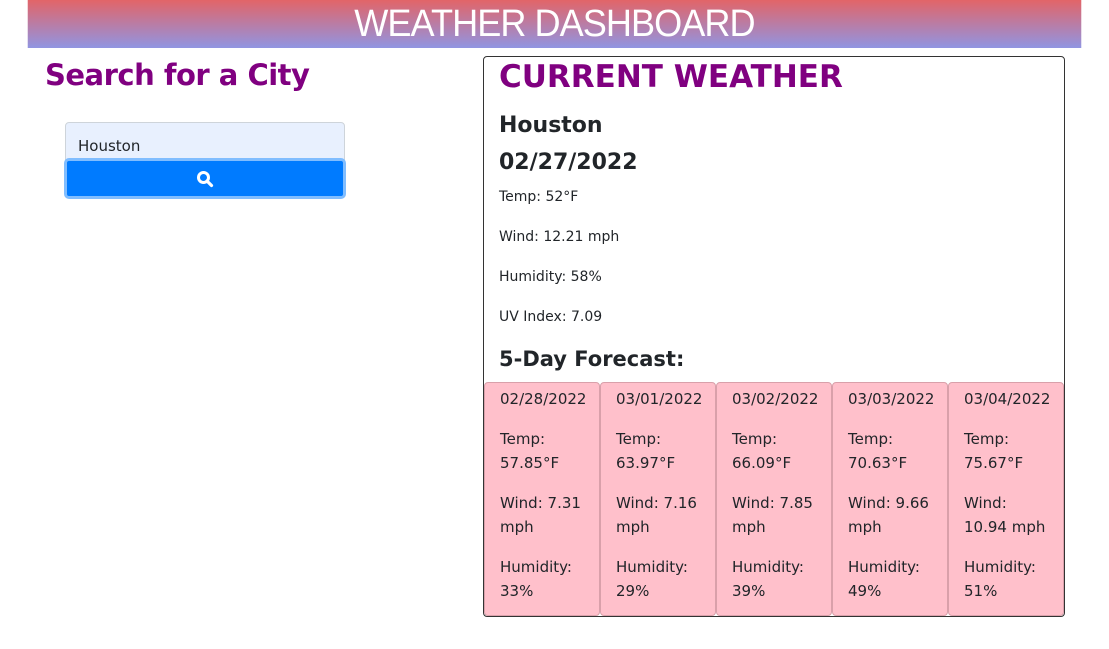  I want to click on forecast-date: 03/03/2022, so click(891, 399).